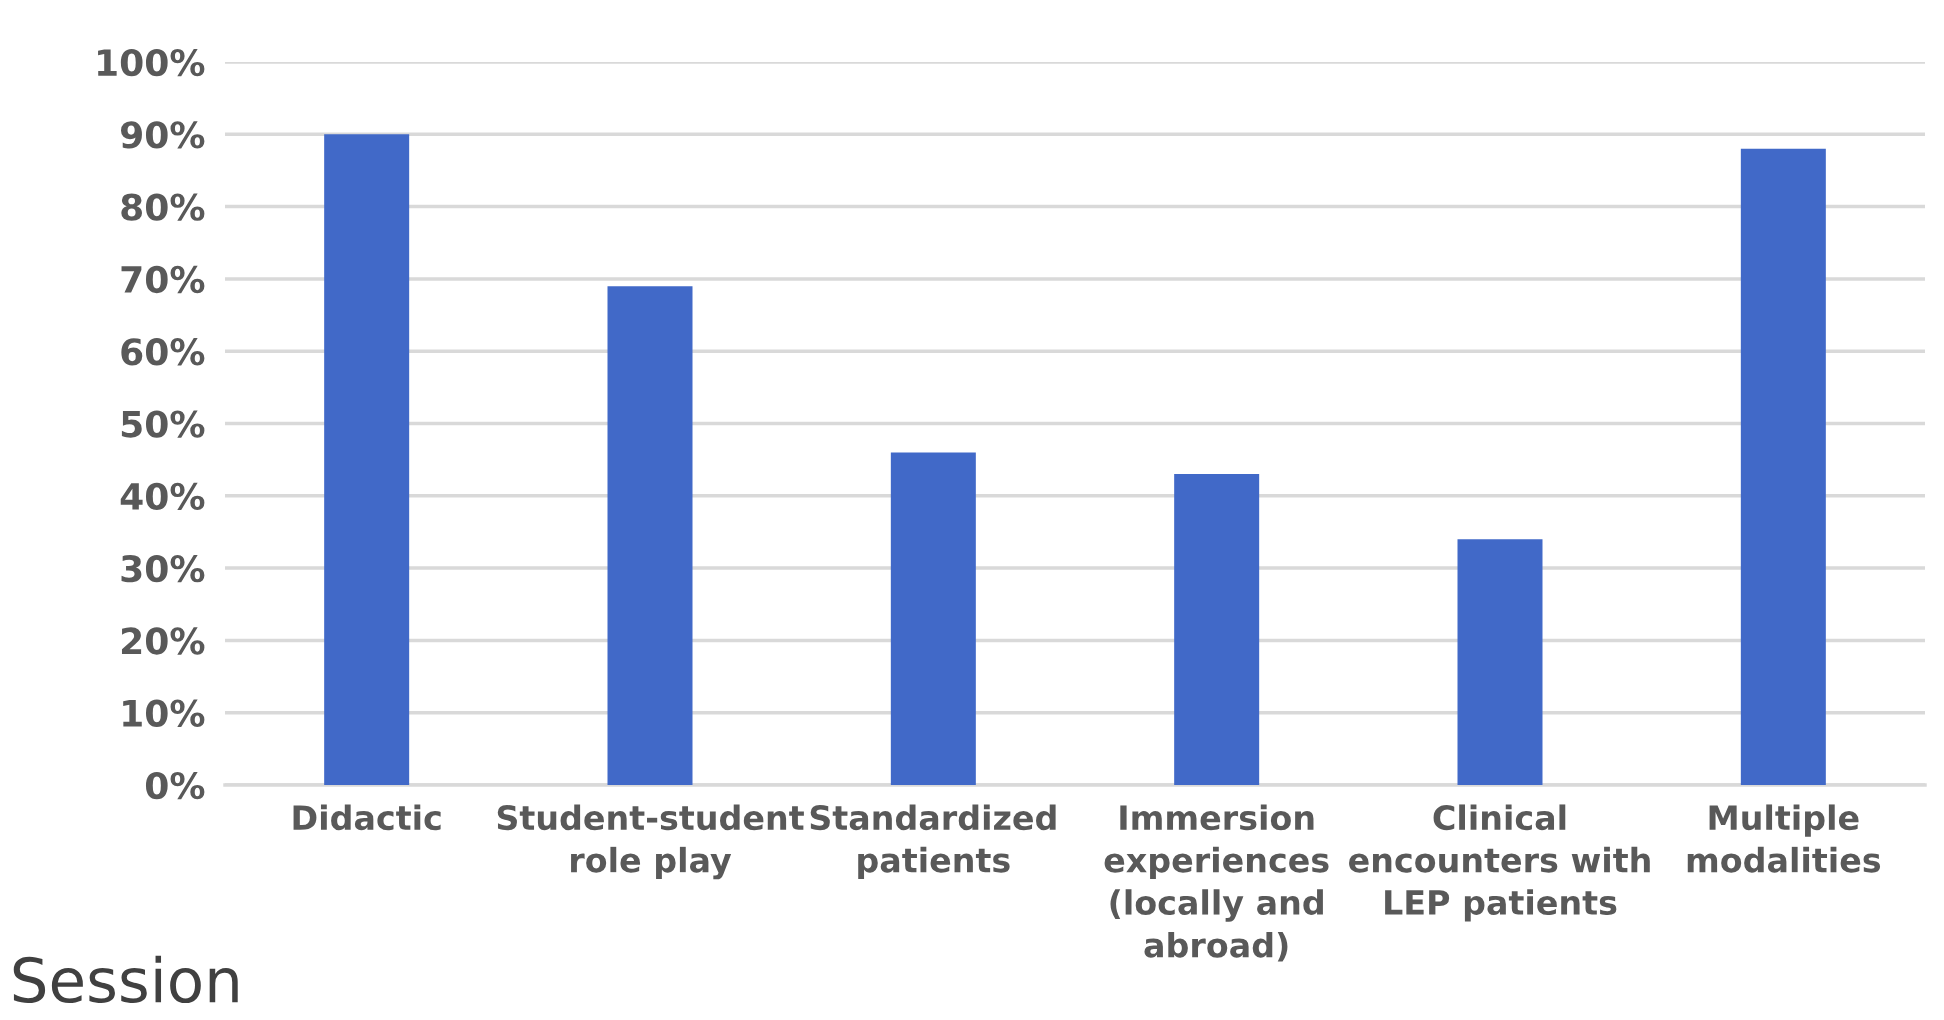 The height and width of the screenshot is (1020, 1944). I want to click on y-tick-label: 30%, so click(163, 569).